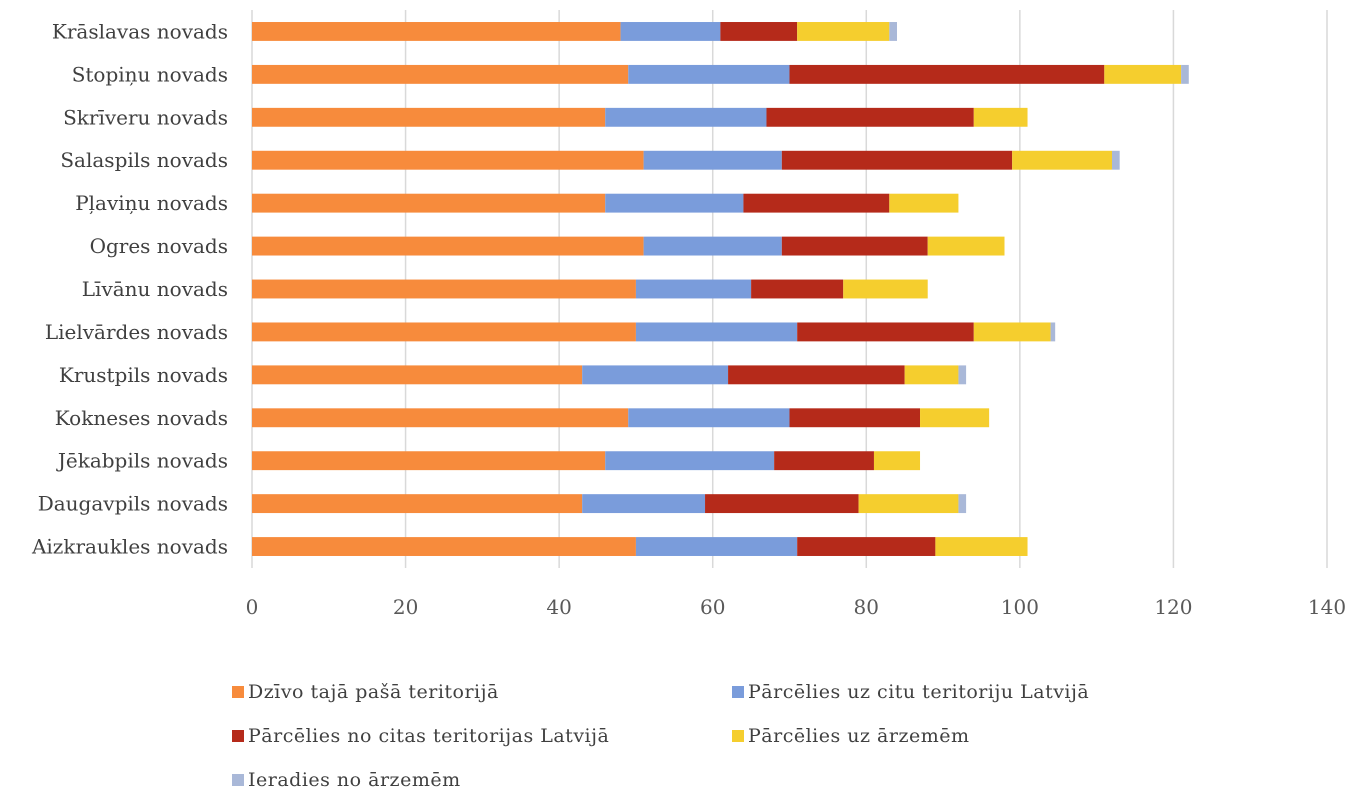 This screenshot has width=1350, height=791. I want to click on x-tick-label: 140, so click(1327, 607).